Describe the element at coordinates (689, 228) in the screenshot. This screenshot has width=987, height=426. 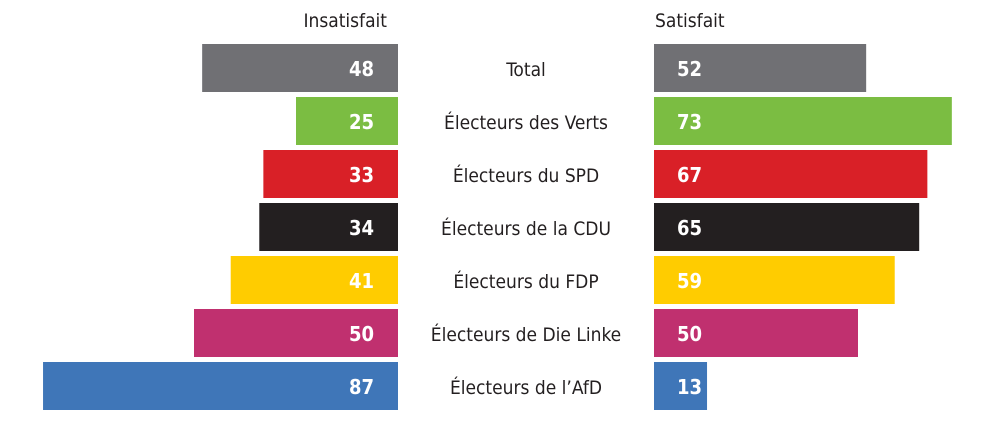
I see `value-label-satisfait: 65` at that location.